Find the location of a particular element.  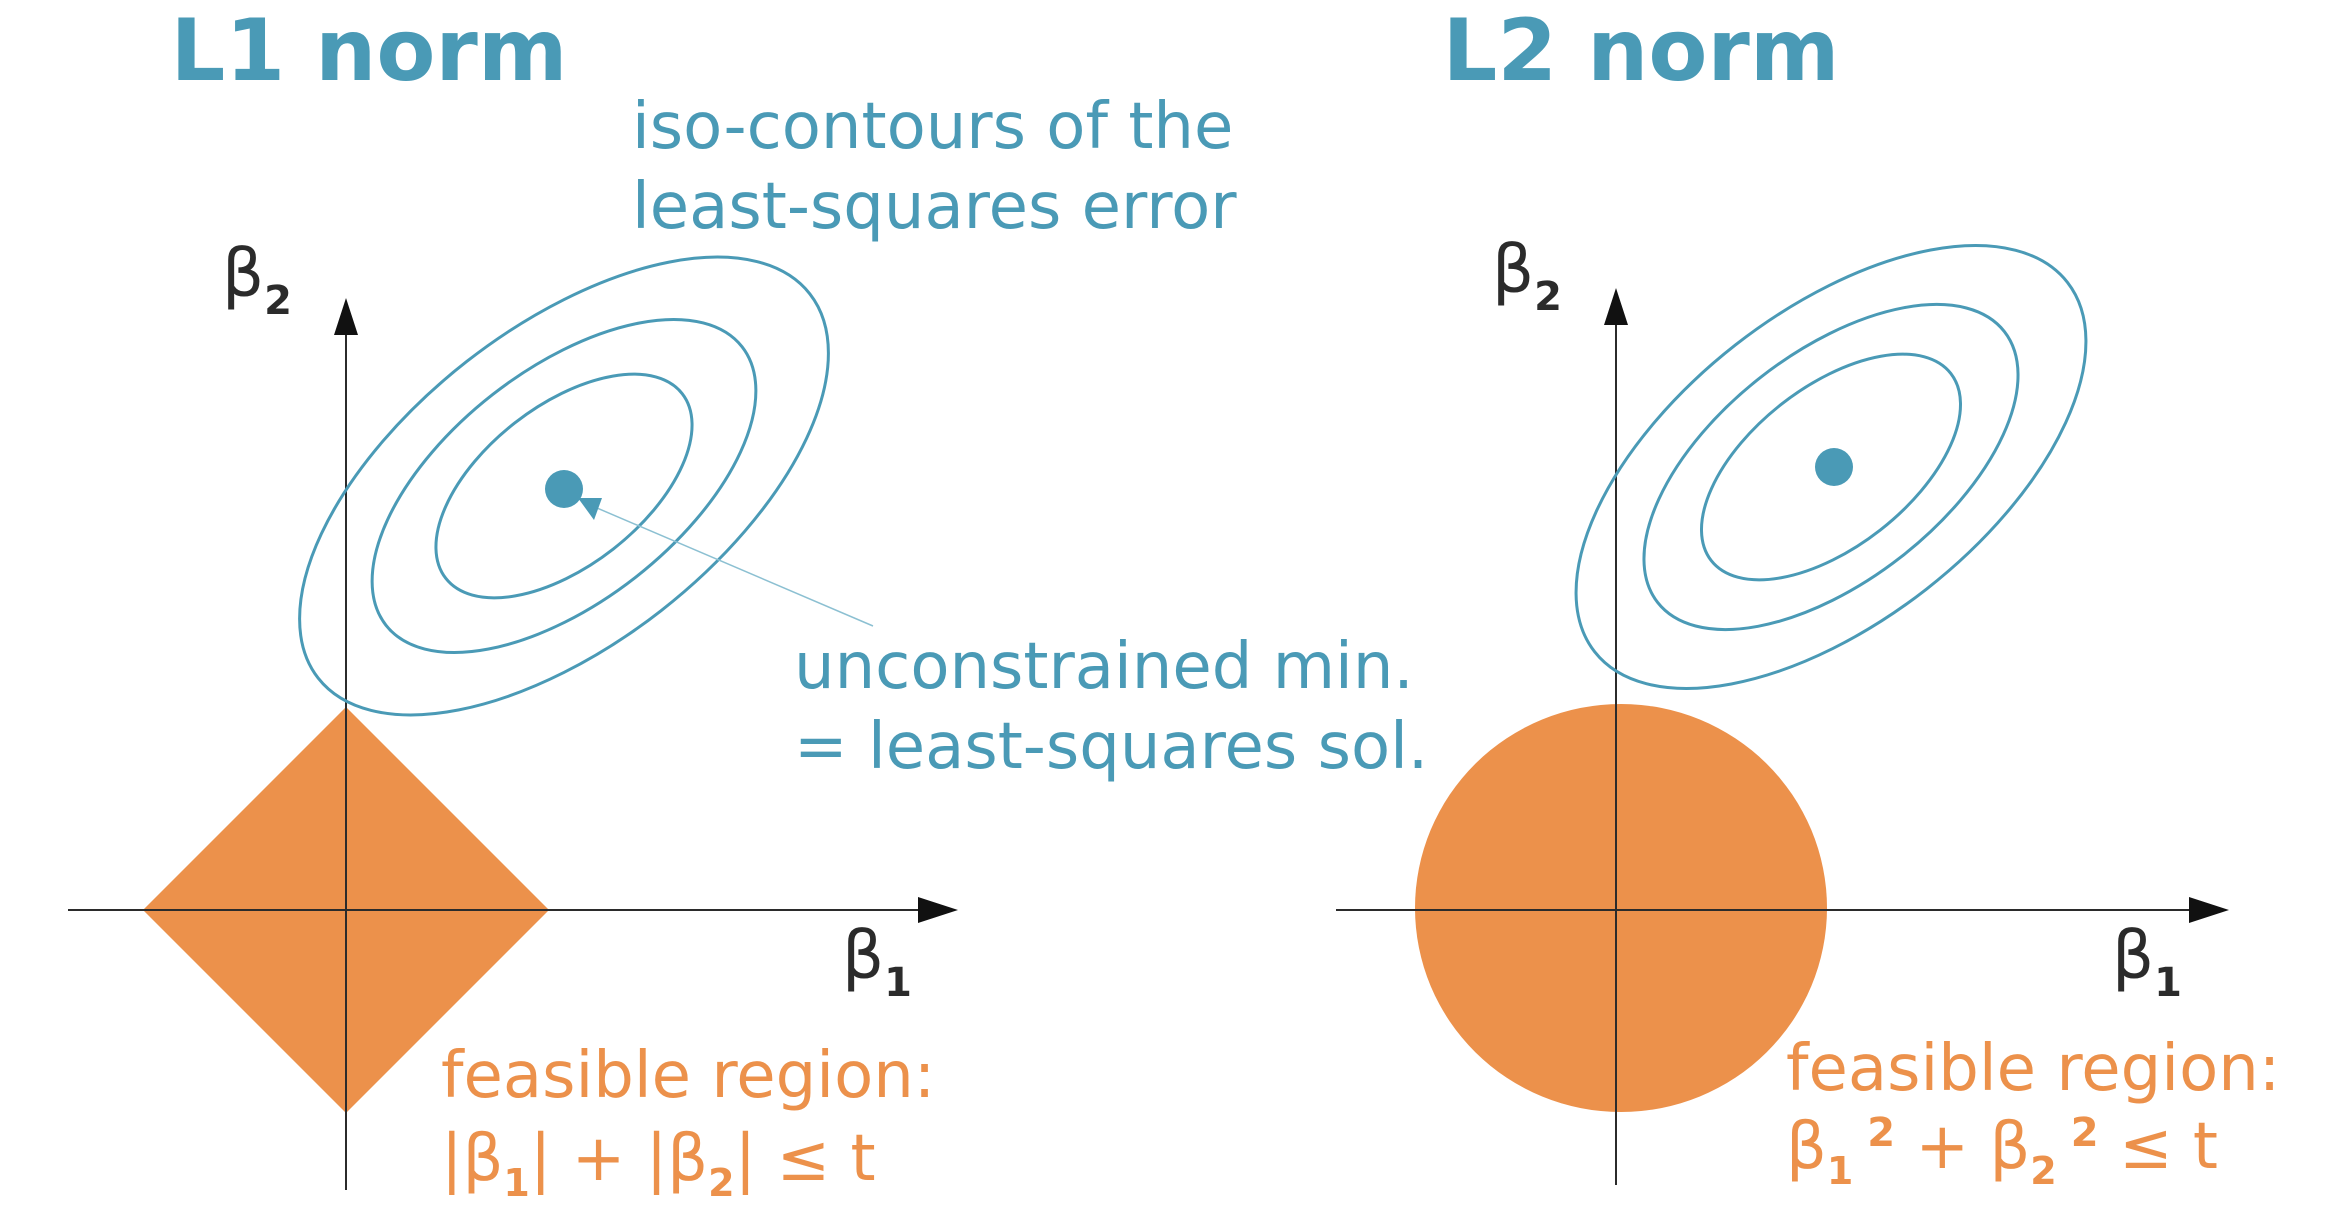

l2-title: L2 norm is located at coordinates (1641, 51).